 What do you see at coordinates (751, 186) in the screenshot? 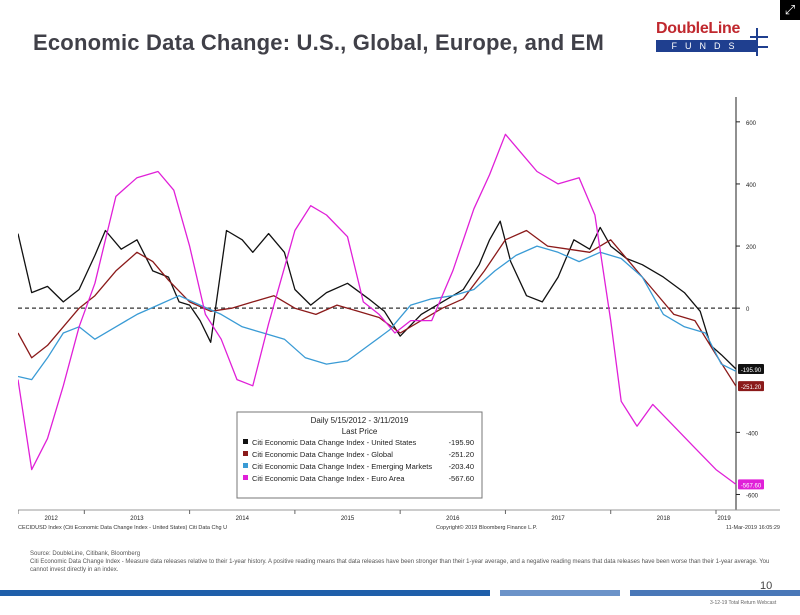
I see `y-tick-label: 400` at bounding box center [751, 186].